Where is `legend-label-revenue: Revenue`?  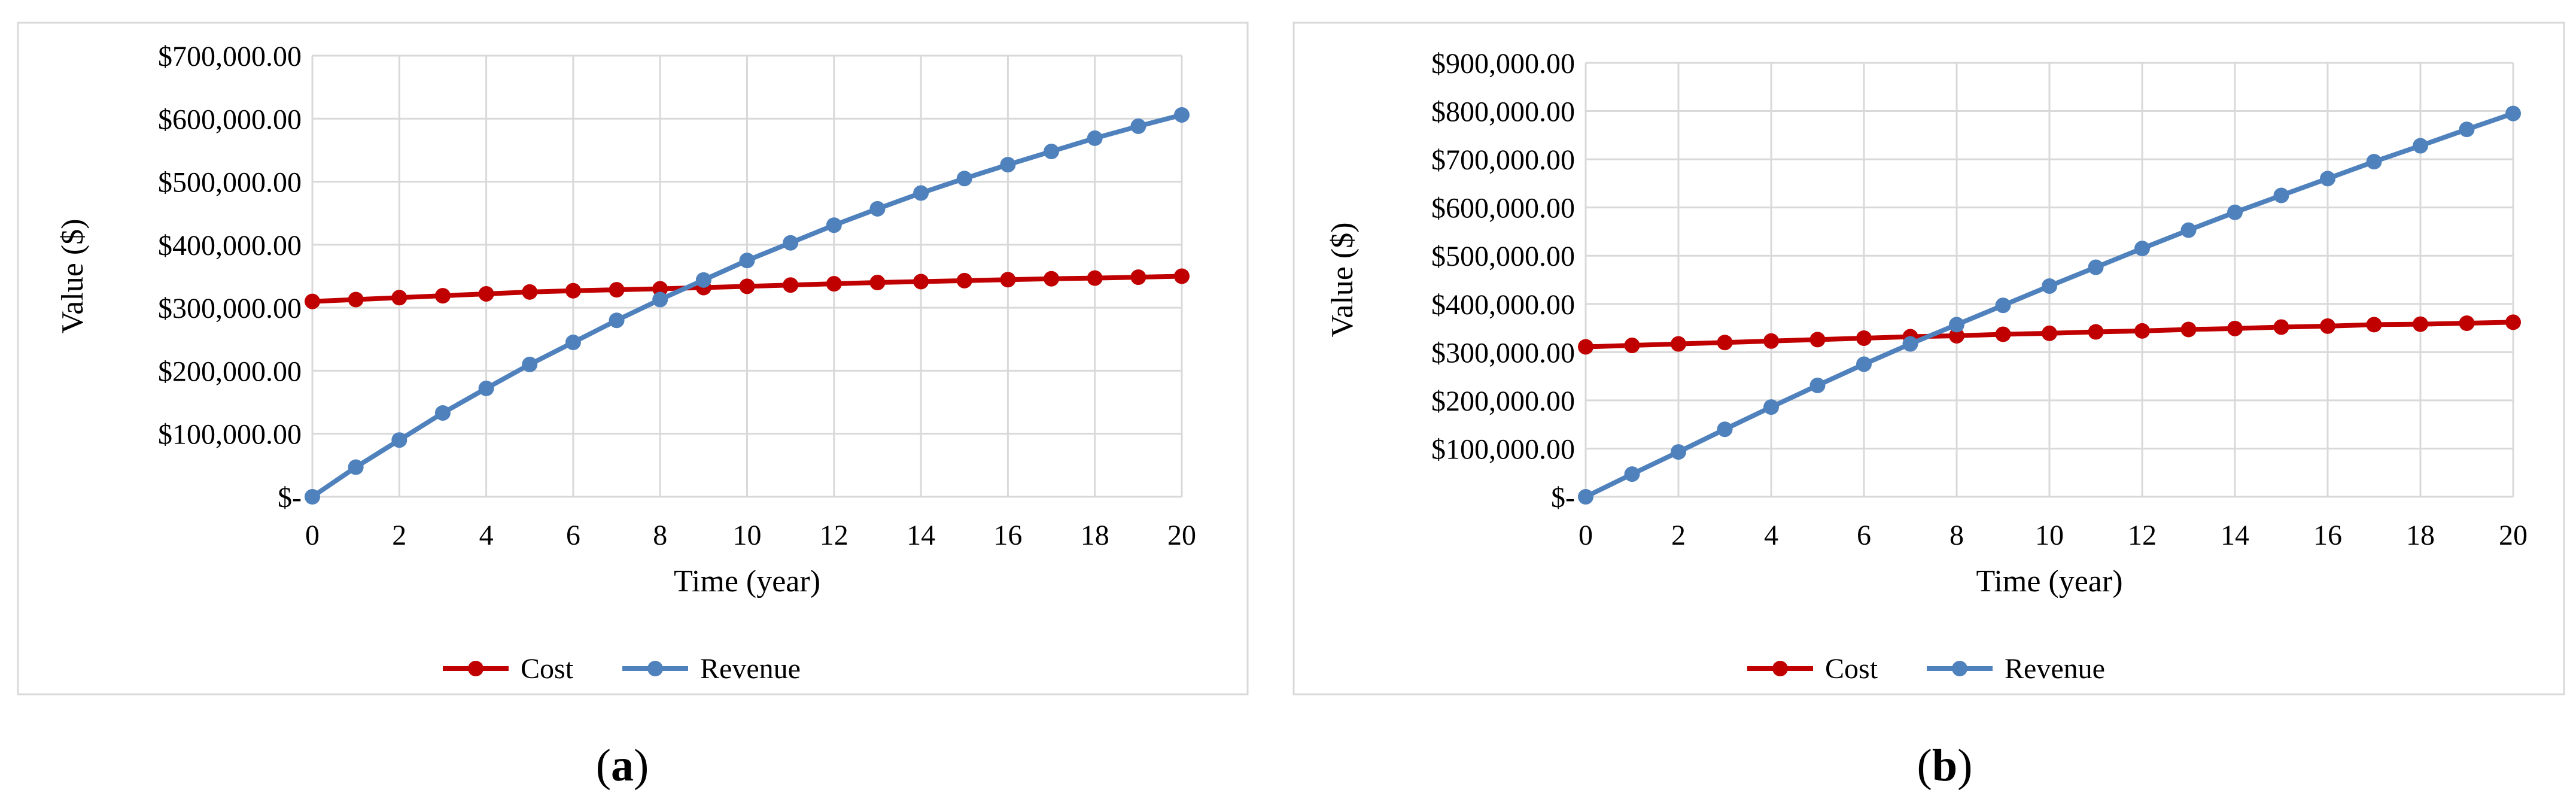
legend-label-revenue: Revenue is located at coordinates (2055, 669).